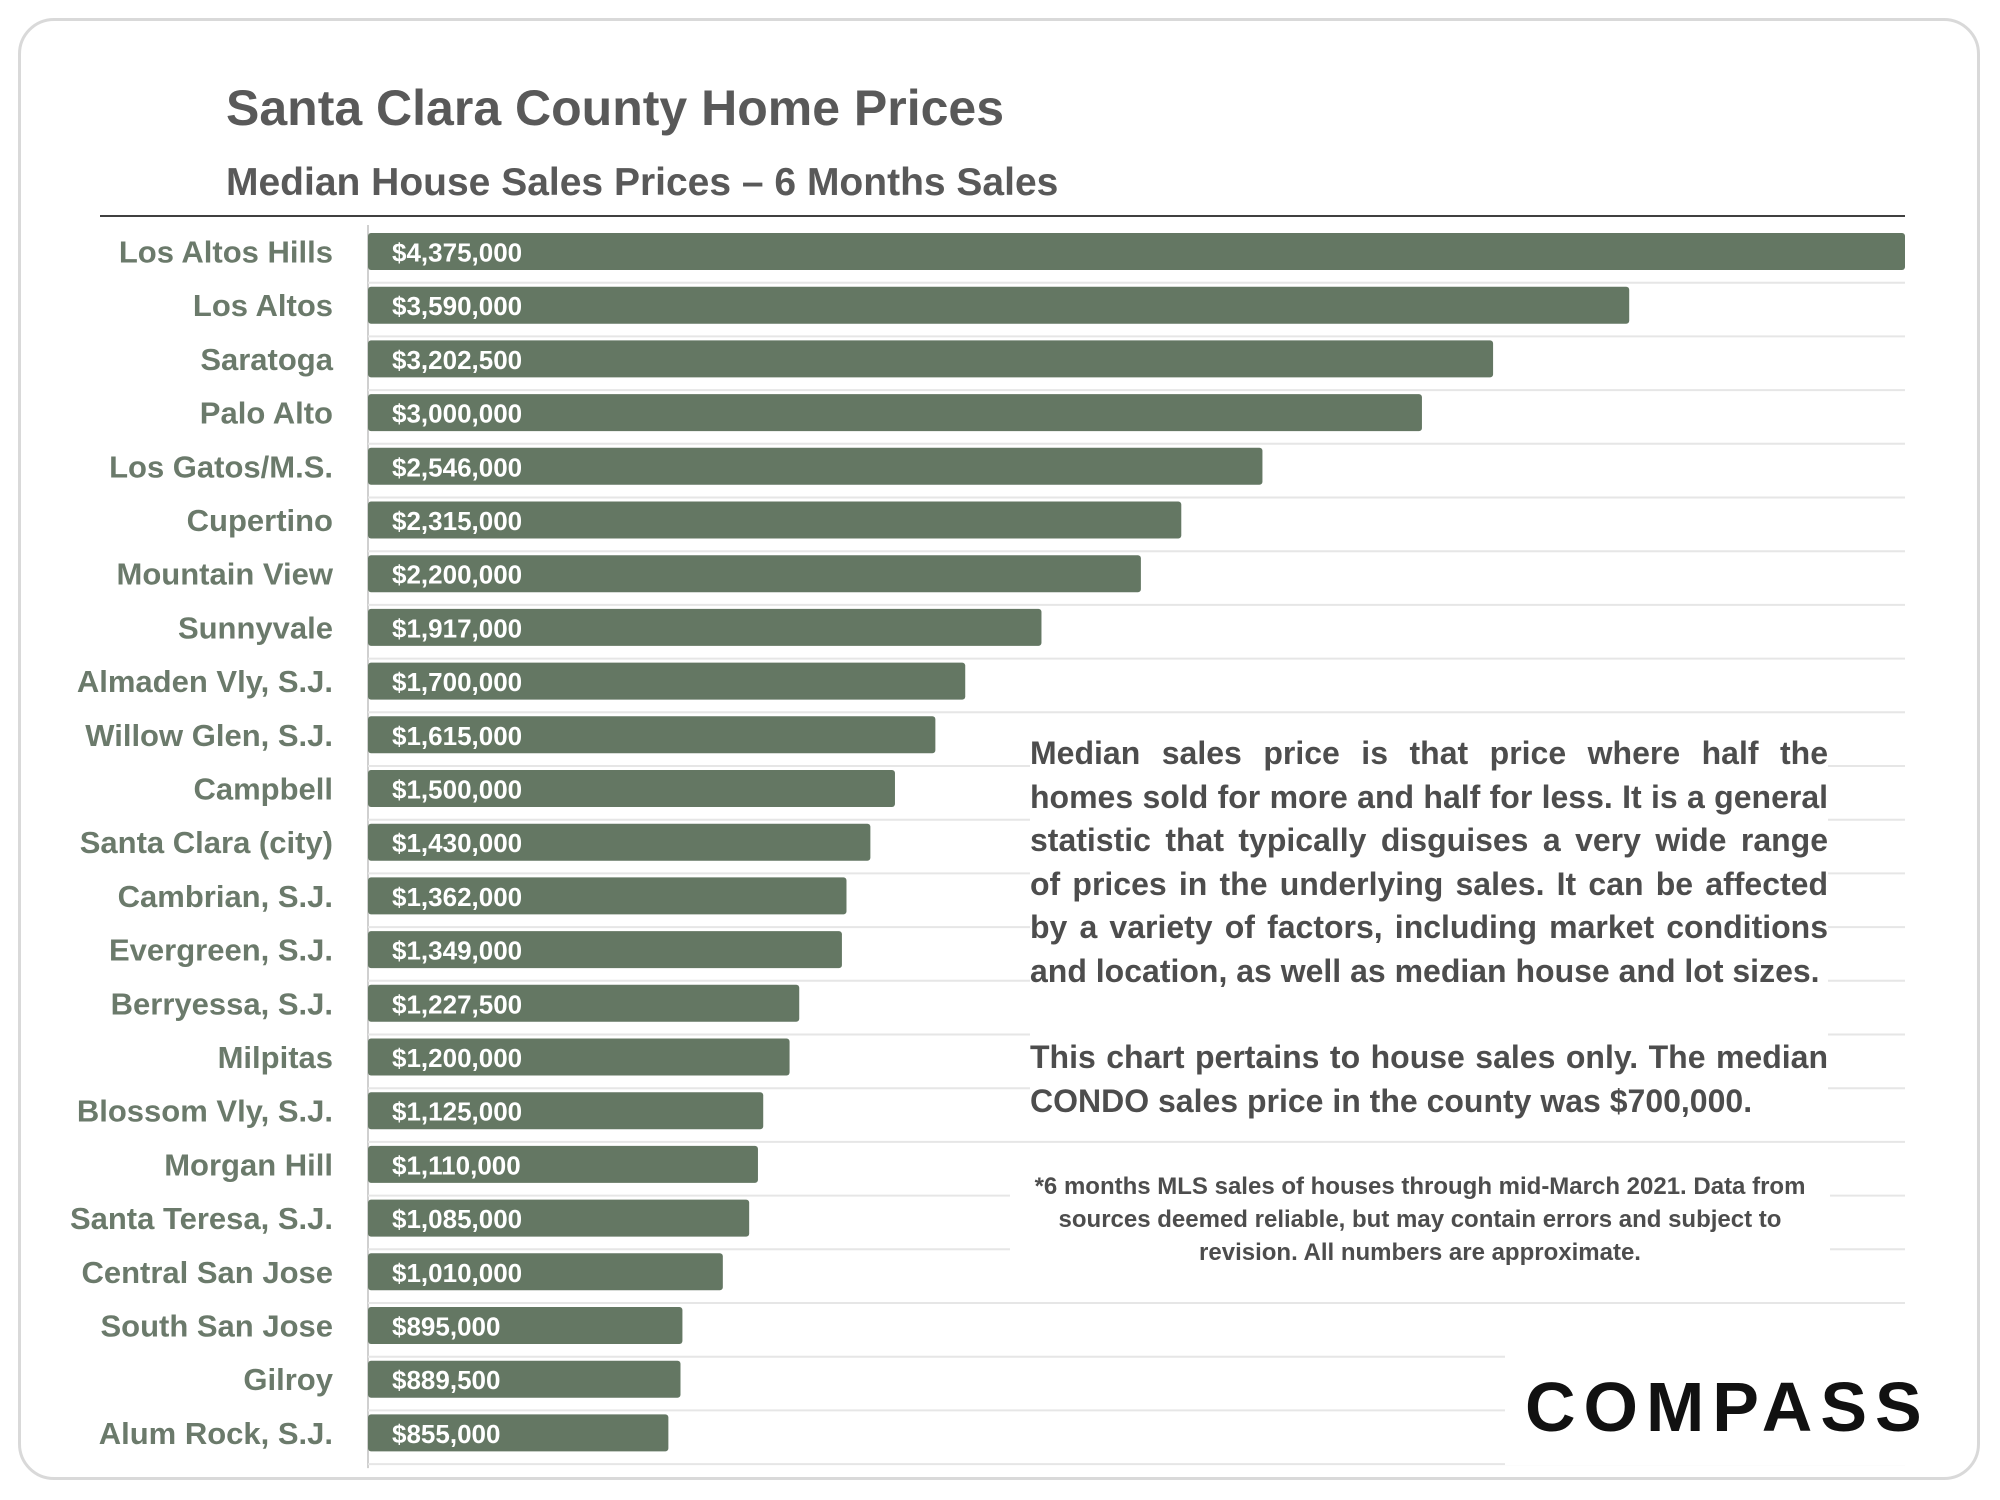 The height and width of the screenshot is (1500, 2000). What do you see at coordinates (457, 575) in the screenshot?
I see `data-label: $2,200,000` at bounding box center [457, 575].